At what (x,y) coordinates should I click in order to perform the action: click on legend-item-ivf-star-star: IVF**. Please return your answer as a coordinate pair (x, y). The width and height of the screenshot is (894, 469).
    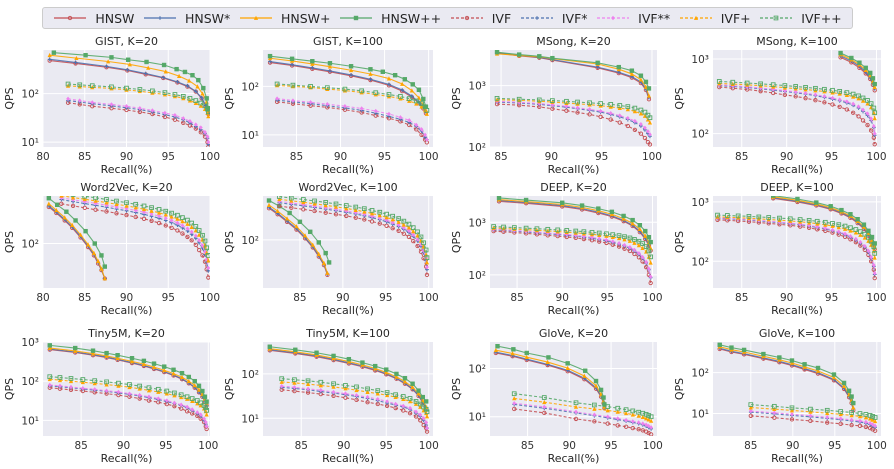
    Looking at the image, I should click on (633, 18).